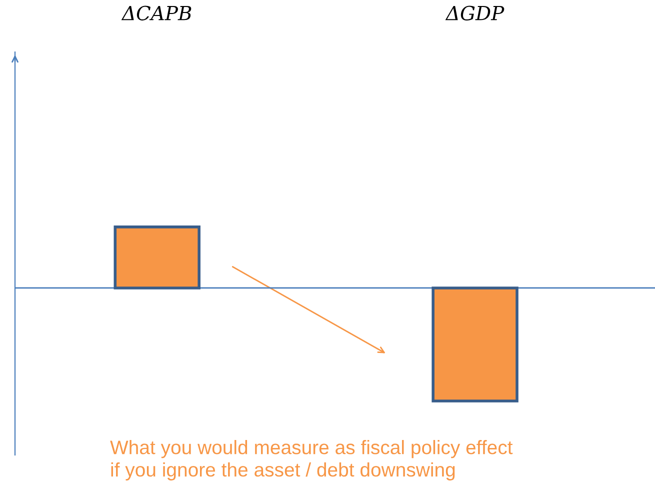  Describe the element at coordinates (156, 13) in the screenshot. I see `x-tick-label: ΔCAPB` at that location.